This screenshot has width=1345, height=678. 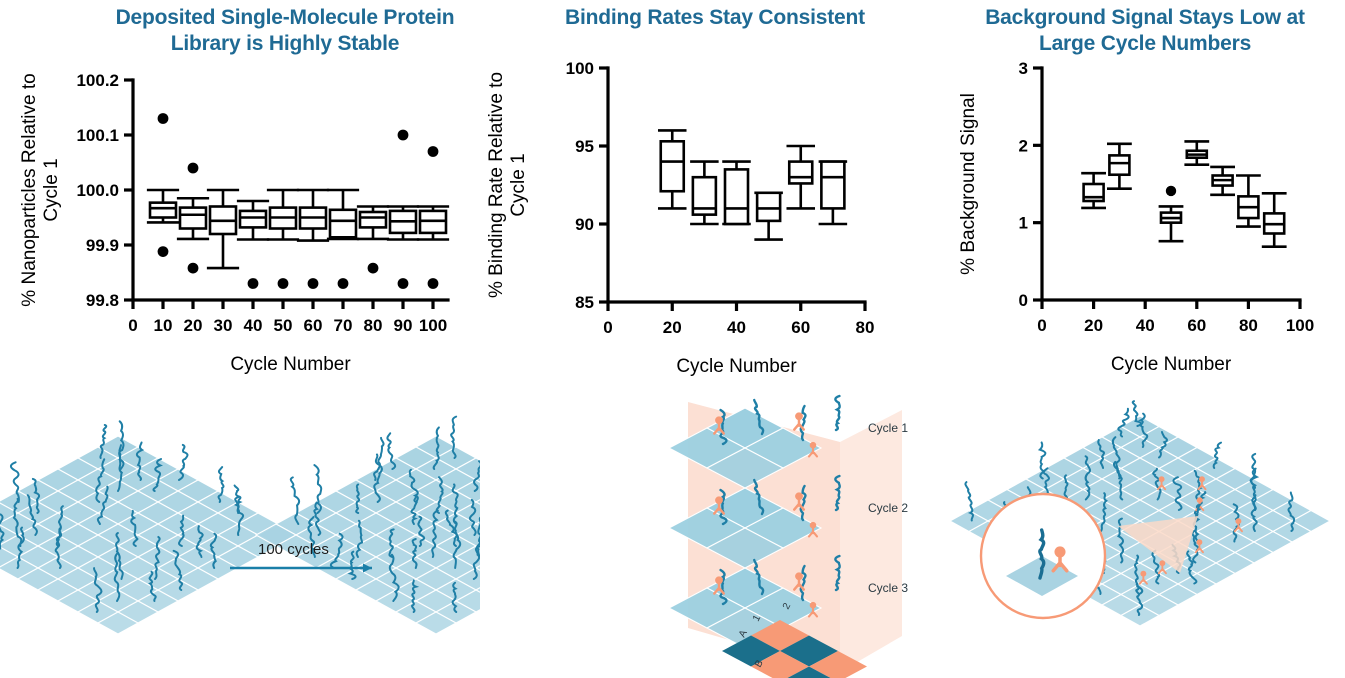 I want to click on x-tick-label: 10, so click(x=163, y=325).